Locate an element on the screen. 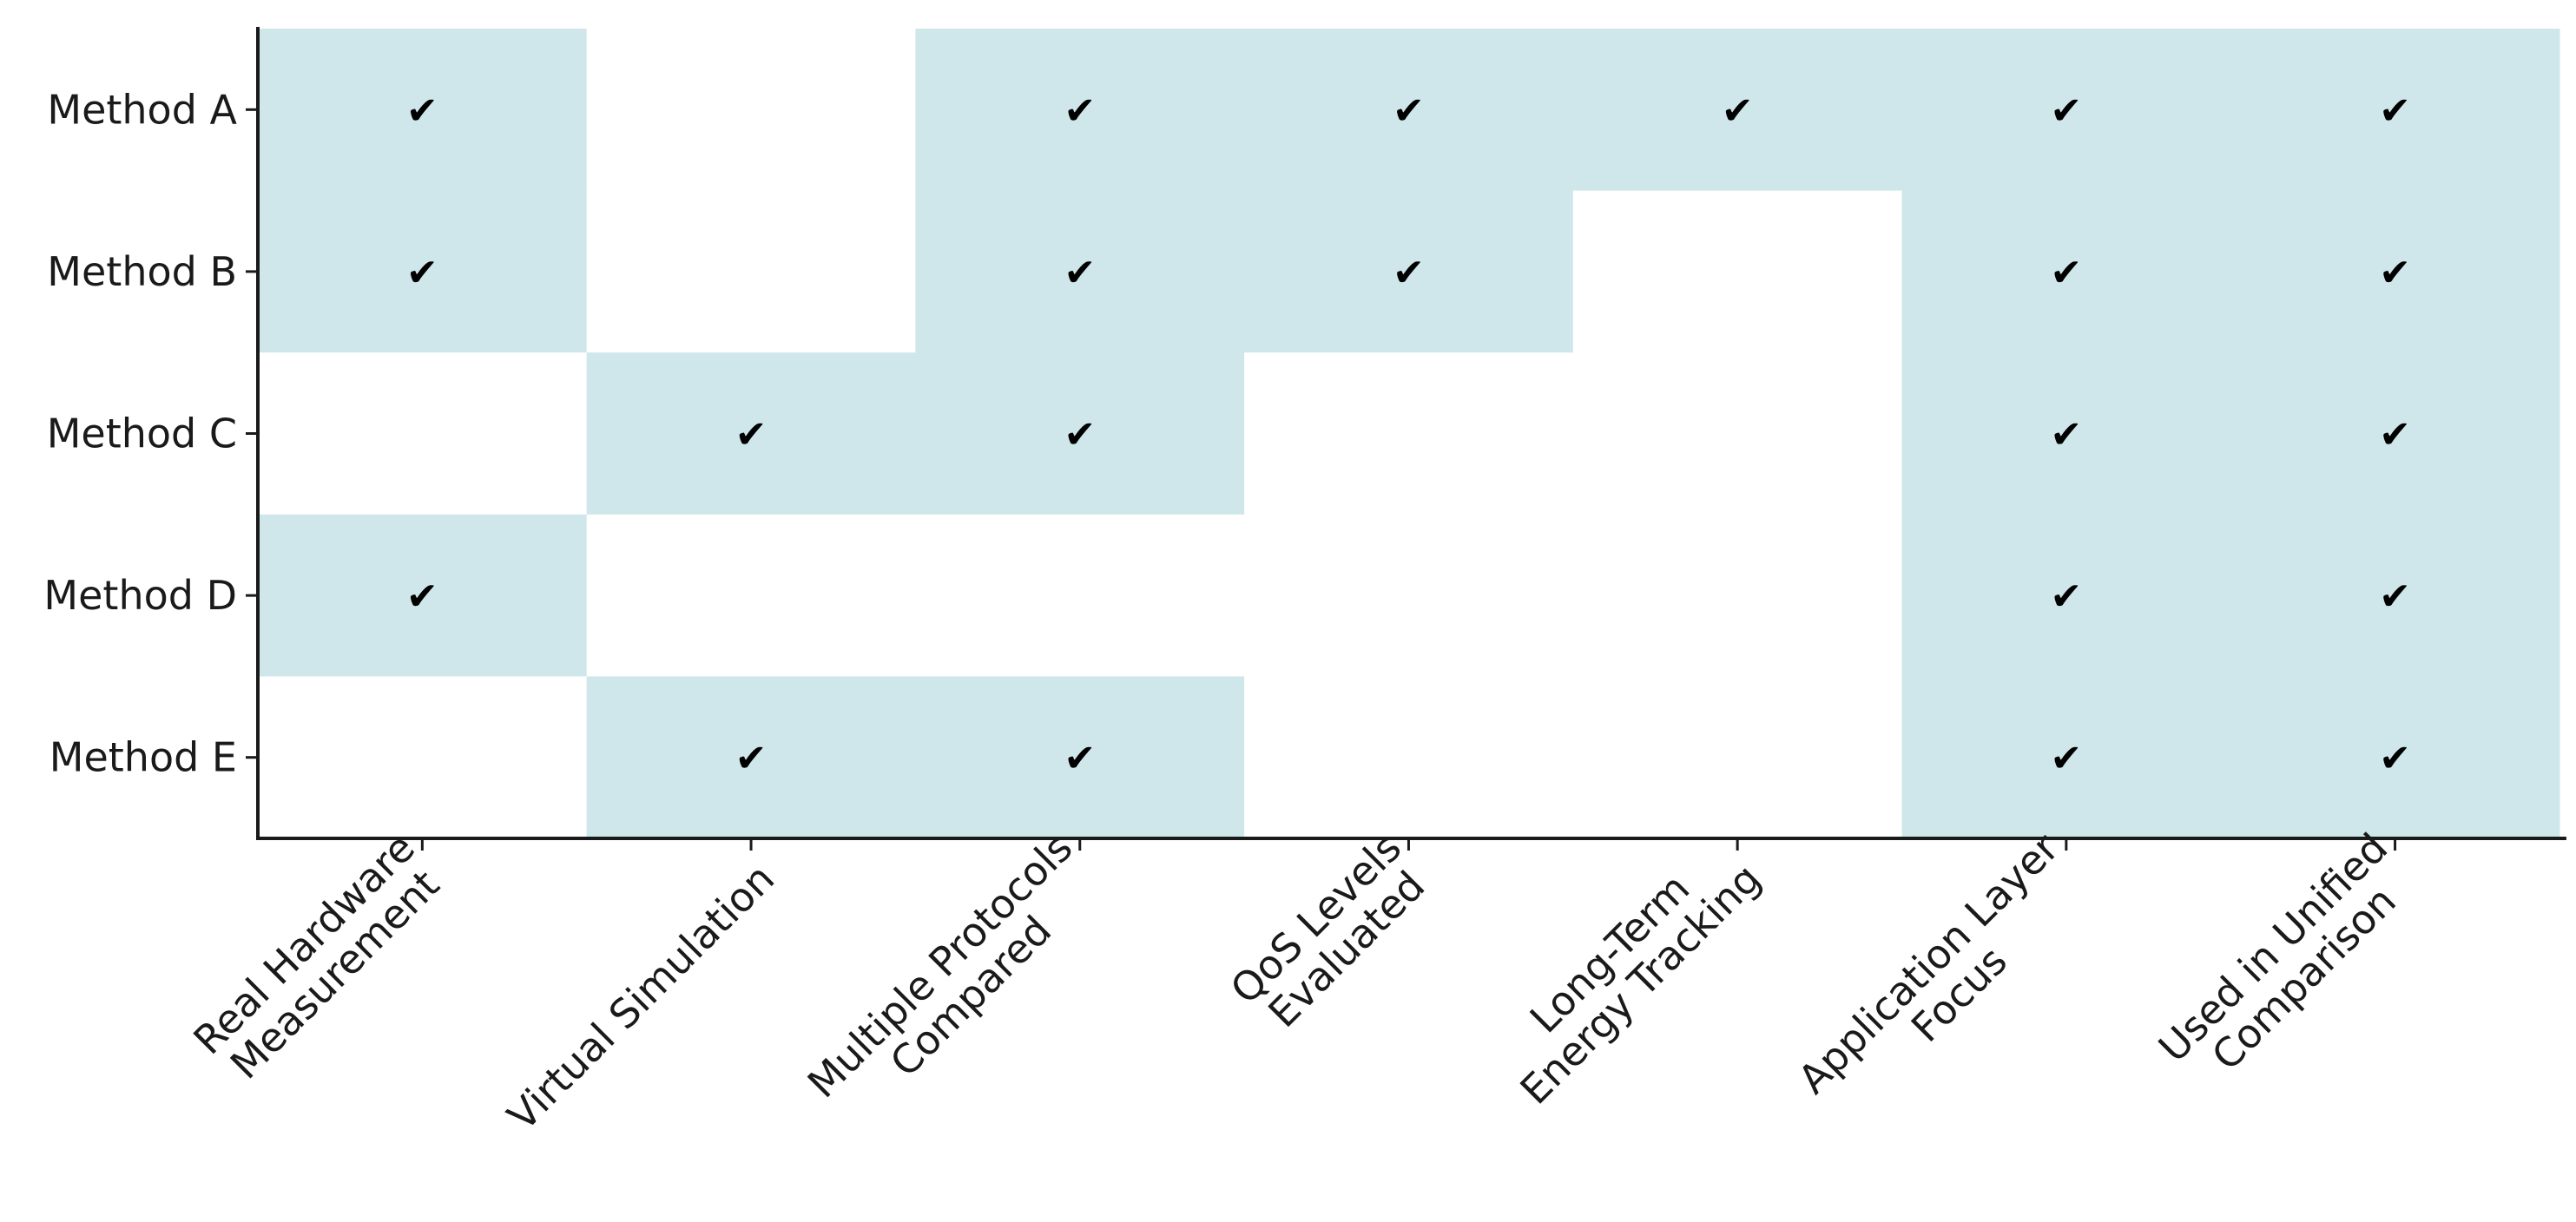 The image size is (2576, 1222). column-label: Virtual Simulation is located at coordinates (640, 998).